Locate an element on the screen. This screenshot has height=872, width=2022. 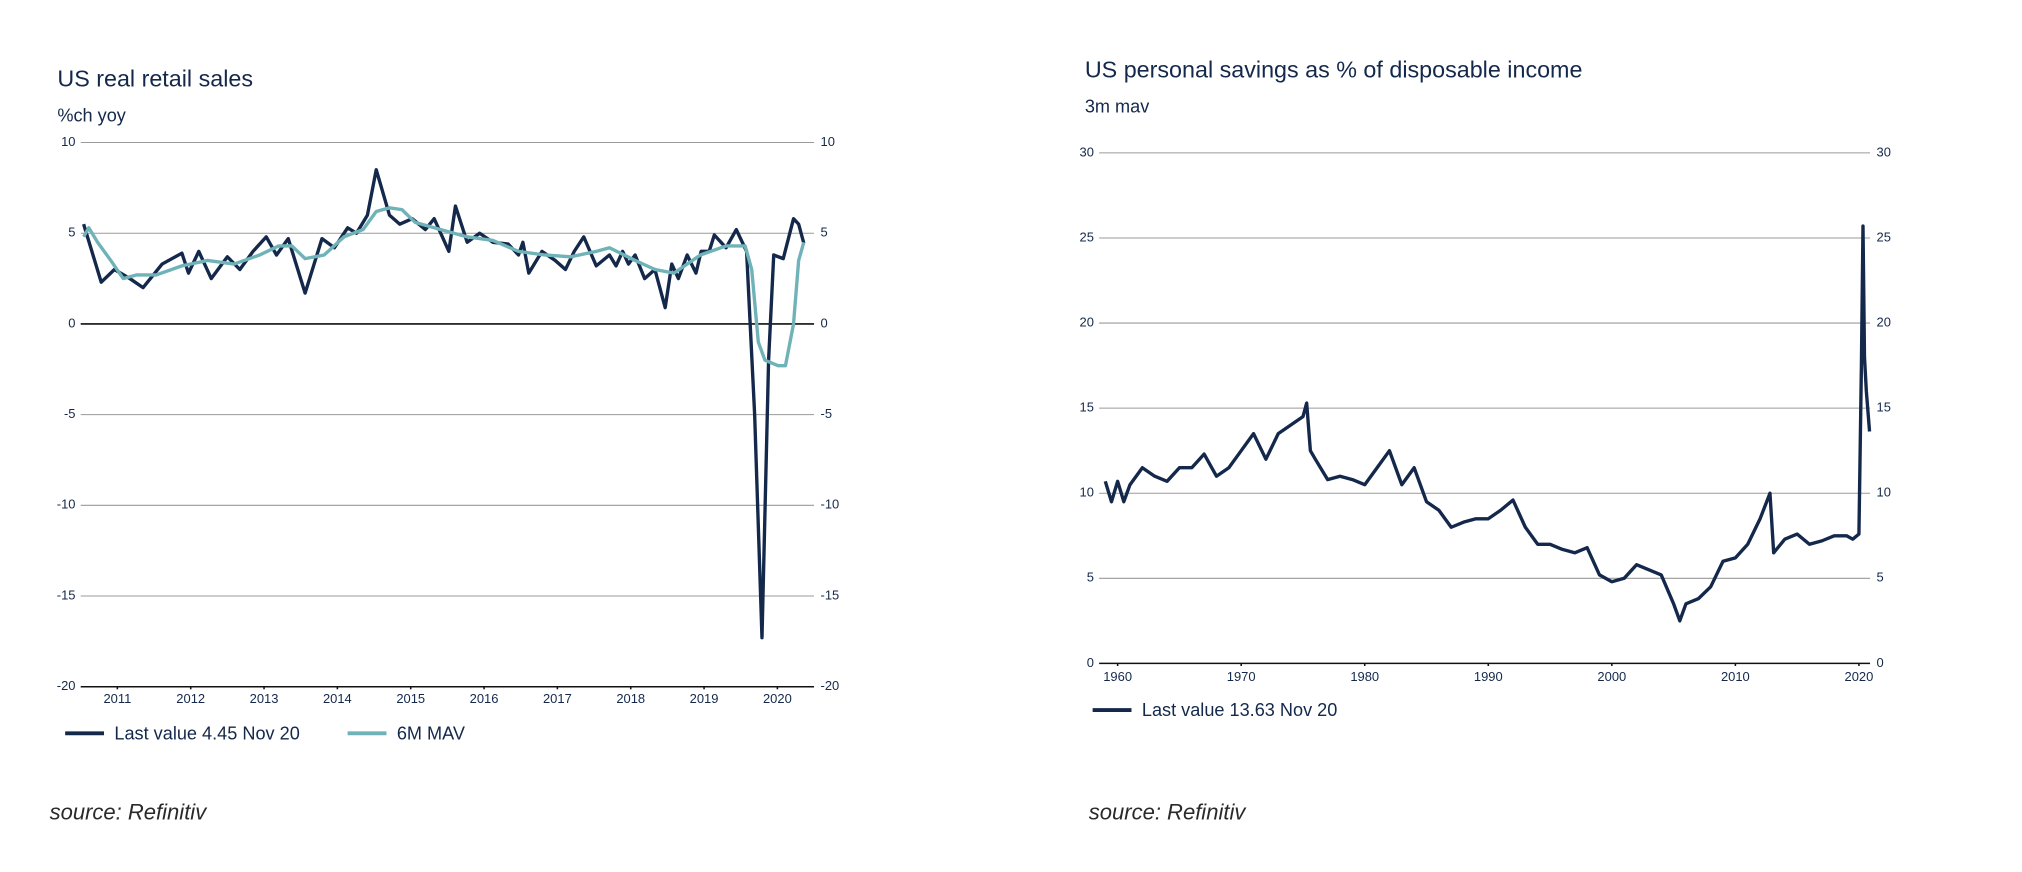
x-tick-label: 2013 is located at coordinates (264, 698).